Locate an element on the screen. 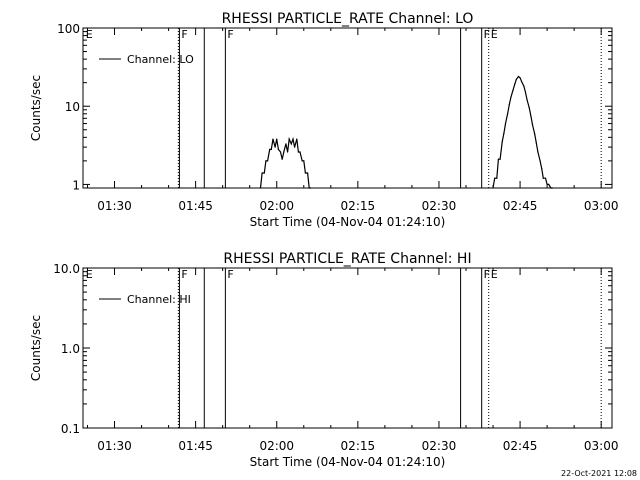 The image size is (640, 480). legend-label: Channel: HI is located at coordinates (159, 299).